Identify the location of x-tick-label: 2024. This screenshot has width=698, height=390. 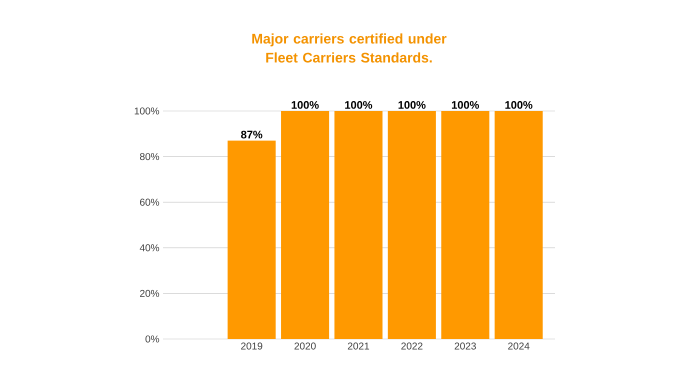
(519, 346).